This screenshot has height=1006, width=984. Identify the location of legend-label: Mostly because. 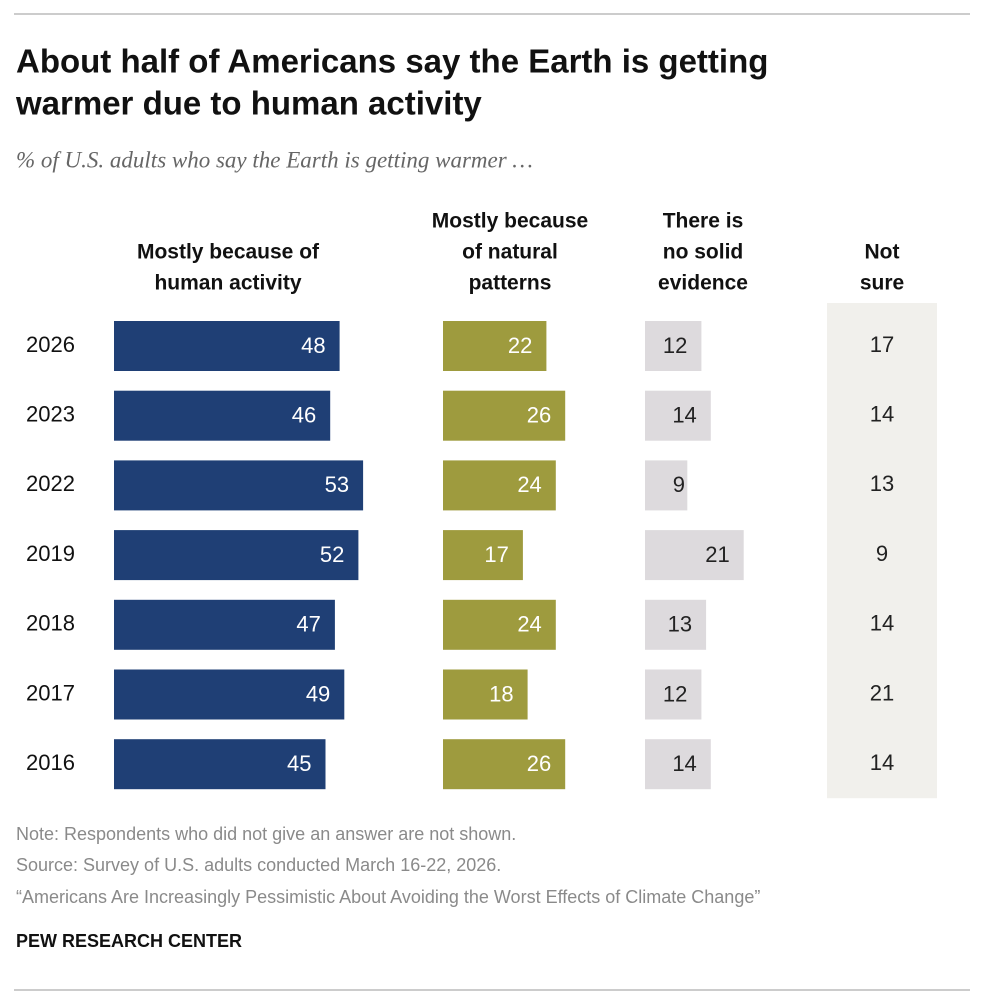
(510, 221).